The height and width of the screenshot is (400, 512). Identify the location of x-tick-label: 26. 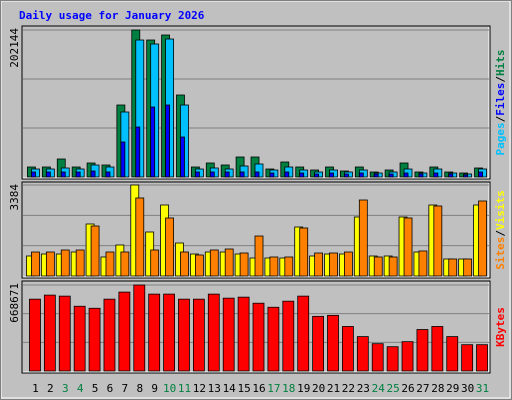
(407, 388).